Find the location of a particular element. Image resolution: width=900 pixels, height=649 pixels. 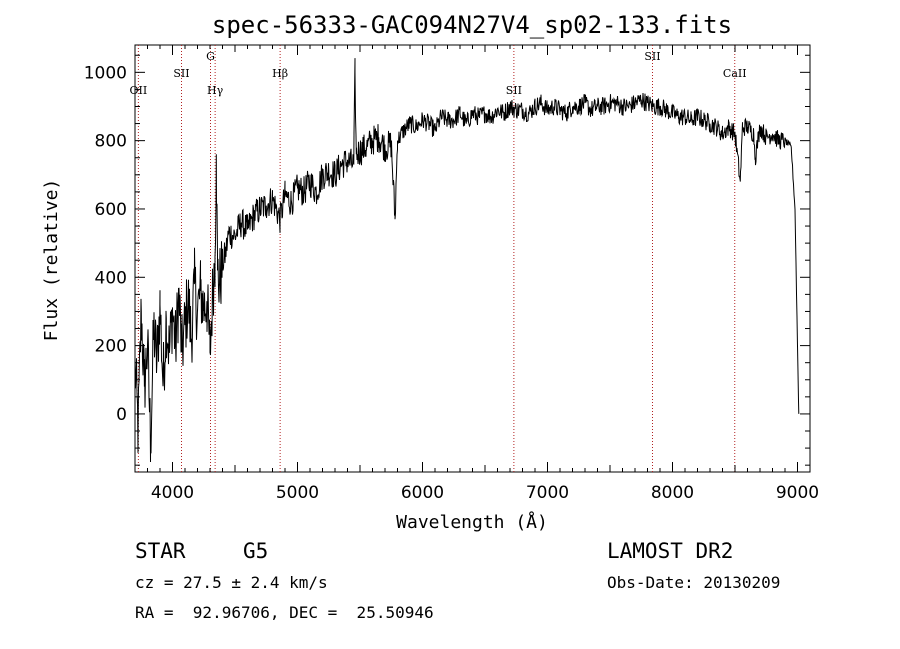

x-tick-label: 8000 is located at coordinates (672, 493).